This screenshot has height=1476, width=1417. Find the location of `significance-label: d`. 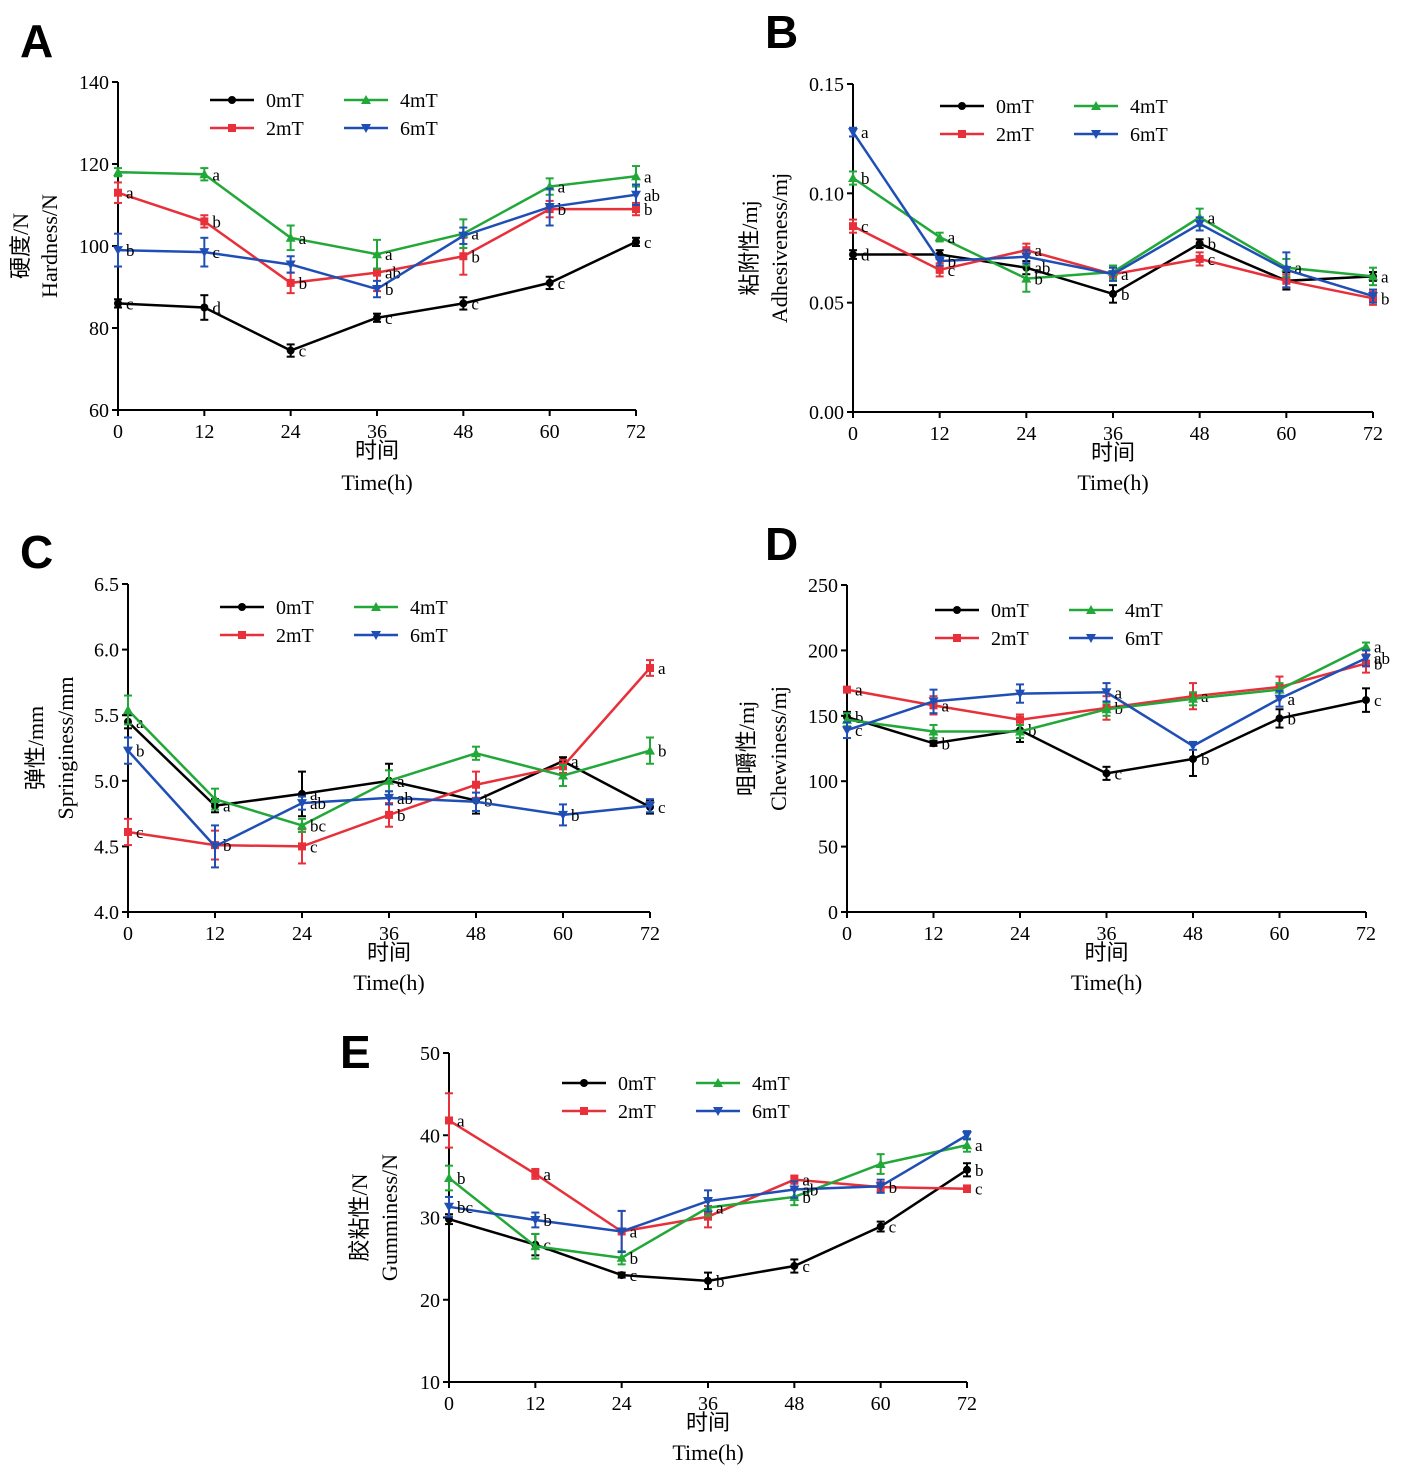

significance-label: d is located at coordinates (865, 255).